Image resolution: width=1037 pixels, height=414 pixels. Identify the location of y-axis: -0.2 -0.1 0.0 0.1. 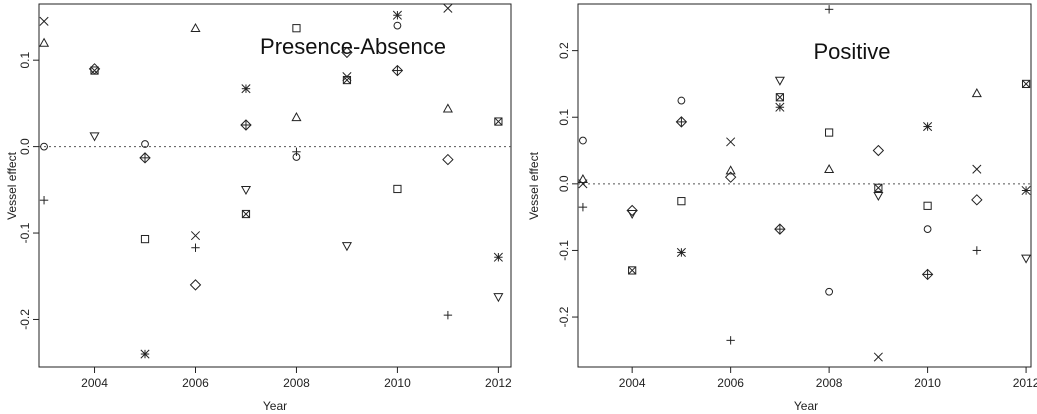
(28, 191).